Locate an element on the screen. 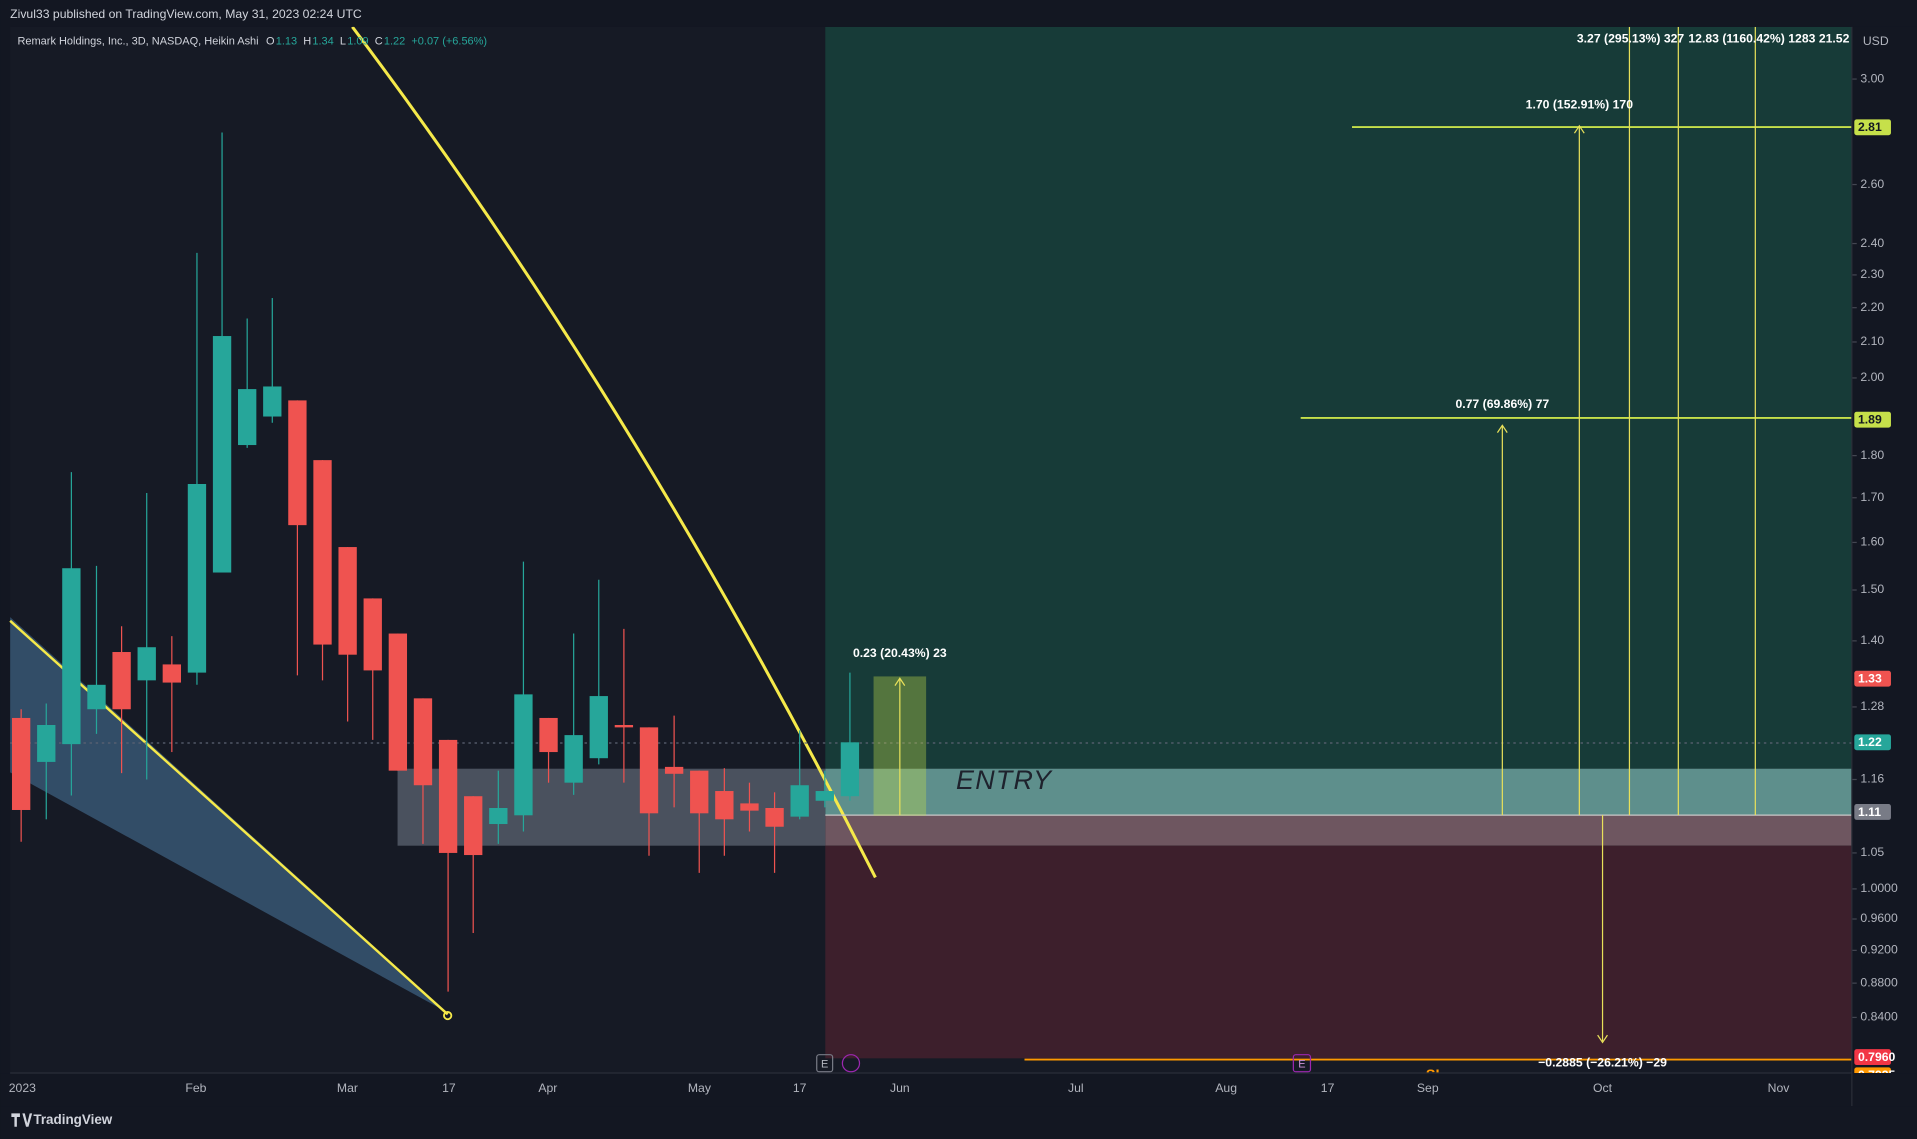 Image resolution: width=1917 pixels, height=1139 pixels. x-tick-label: Apr is located at coordinates (547, 1088).